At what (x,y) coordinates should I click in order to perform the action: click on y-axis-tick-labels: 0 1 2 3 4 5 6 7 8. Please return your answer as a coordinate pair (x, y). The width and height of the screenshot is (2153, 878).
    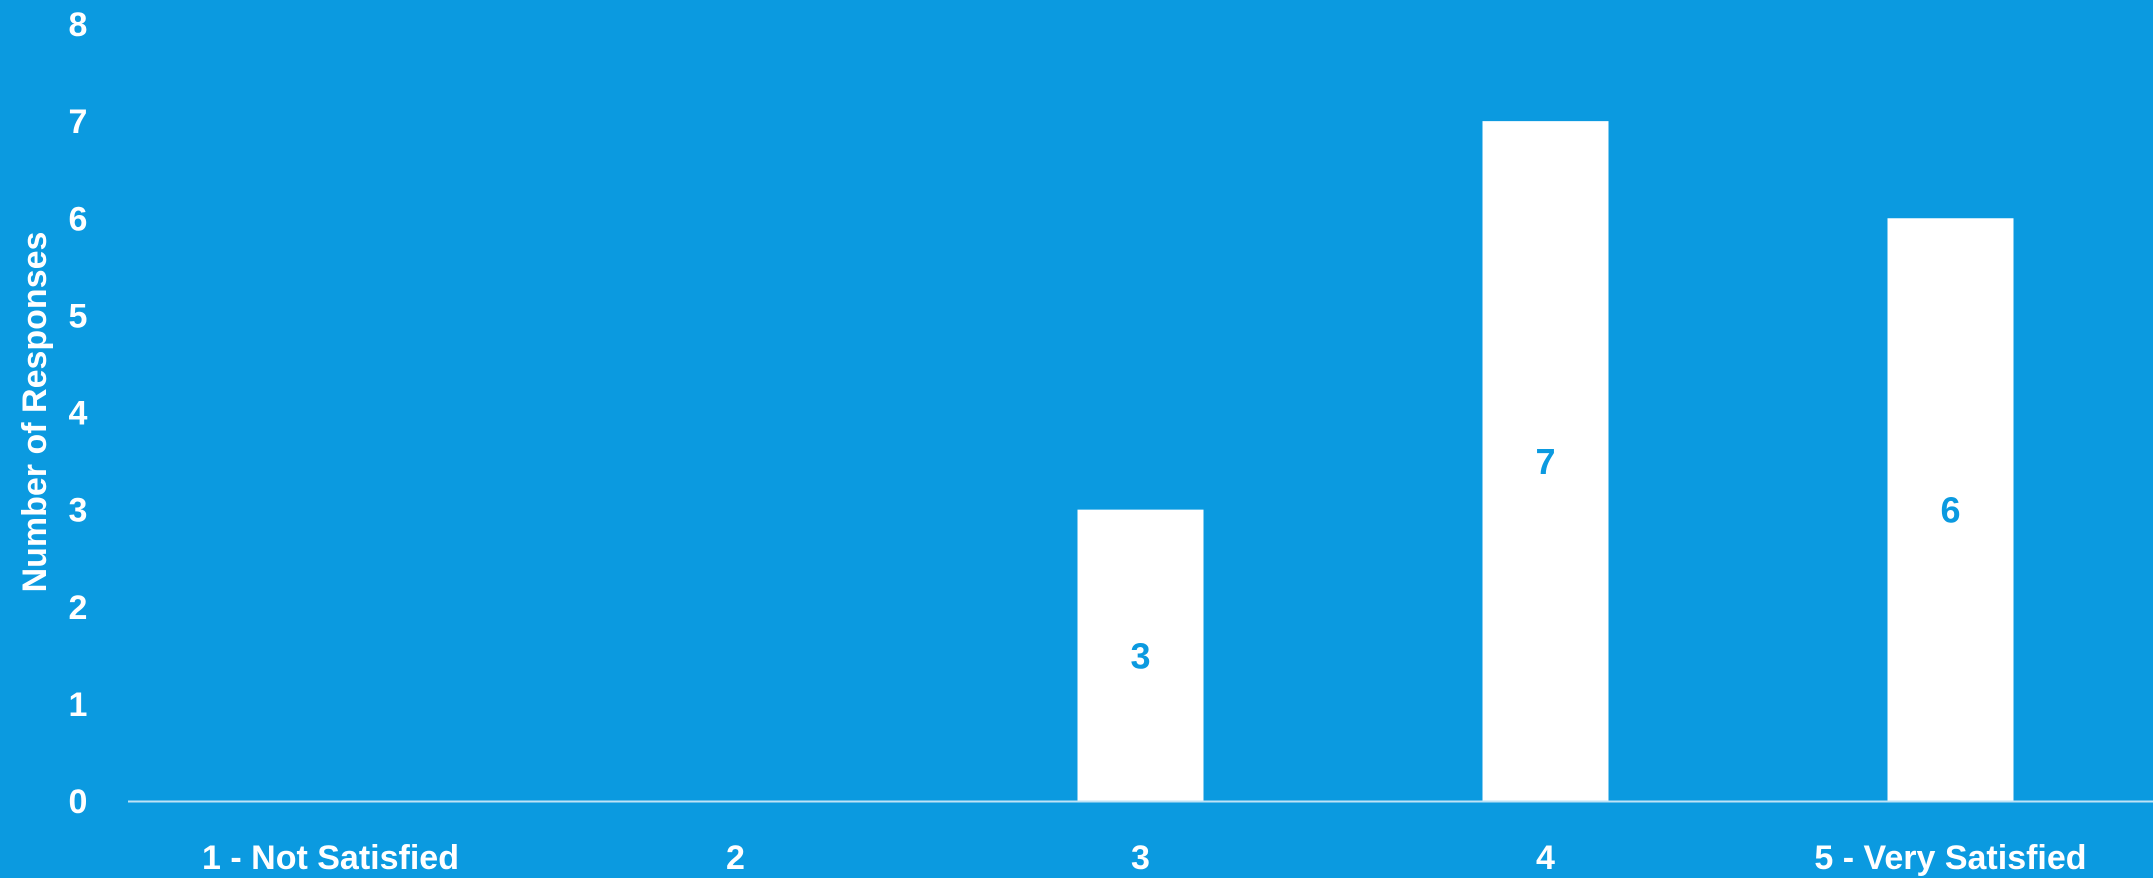
    Looking at the image, I should click on (78, 413).